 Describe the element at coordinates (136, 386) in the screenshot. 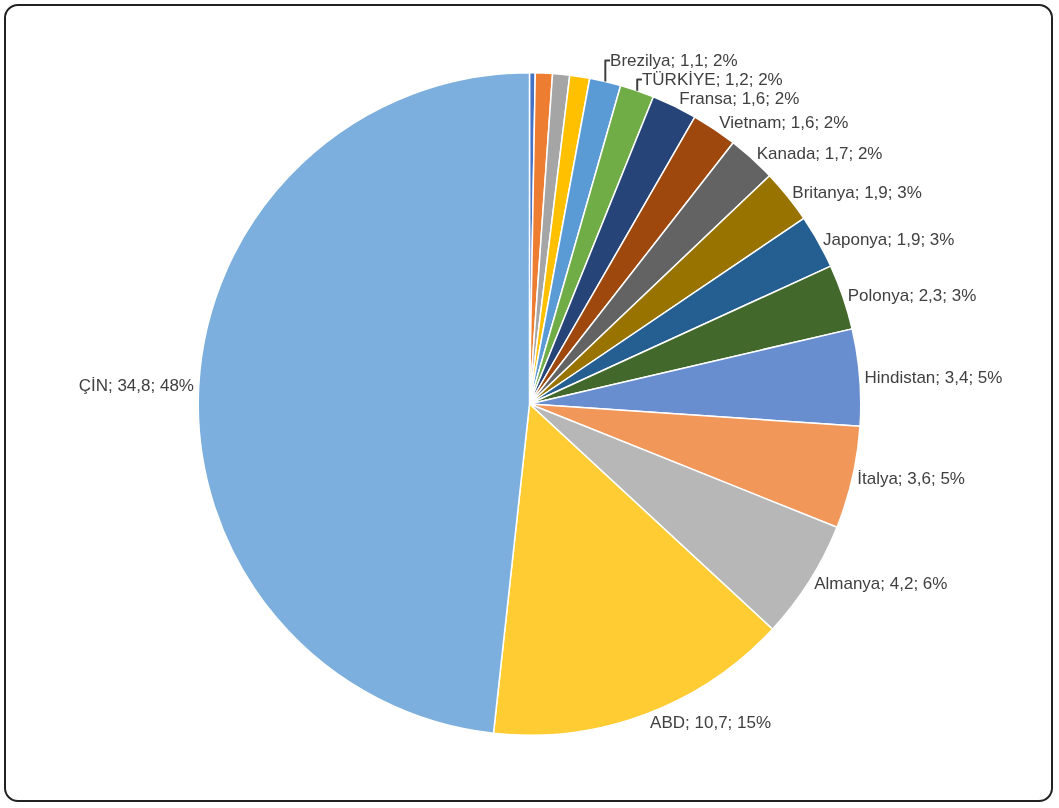

I see `slice-label: ÇİN; 34,8; 48%` at that location.